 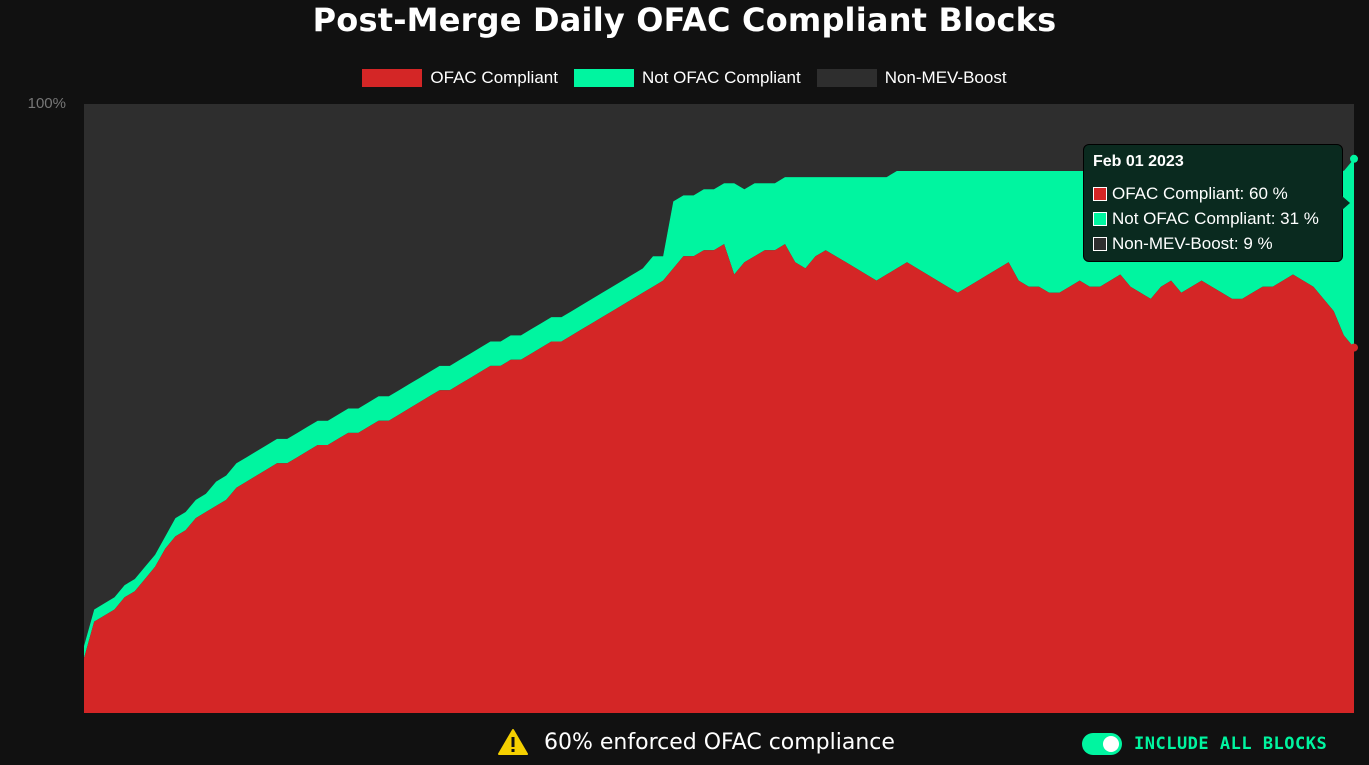 I want to click on legend-item-ofac-compliant: OFAC Compliant, so click(x=460, y=78).